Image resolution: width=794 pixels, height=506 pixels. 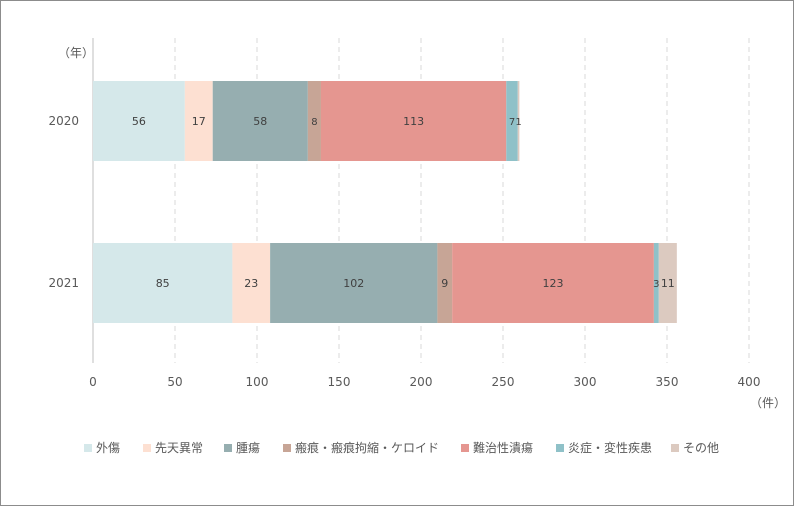 I want to click on data-label-2021-1: 23, so click(x=251, y=283).